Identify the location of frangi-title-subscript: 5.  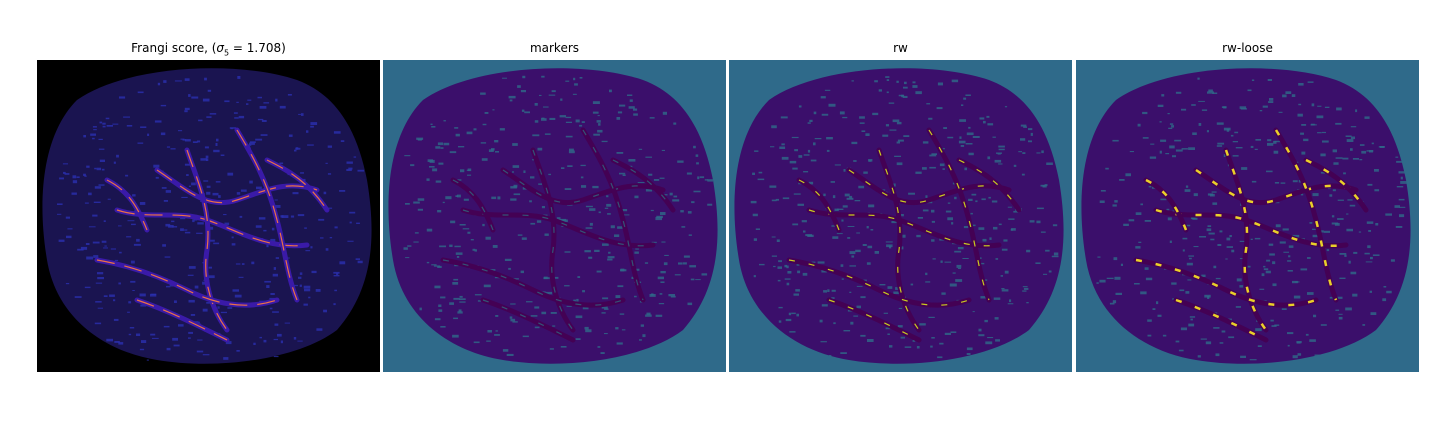
(227, 53).